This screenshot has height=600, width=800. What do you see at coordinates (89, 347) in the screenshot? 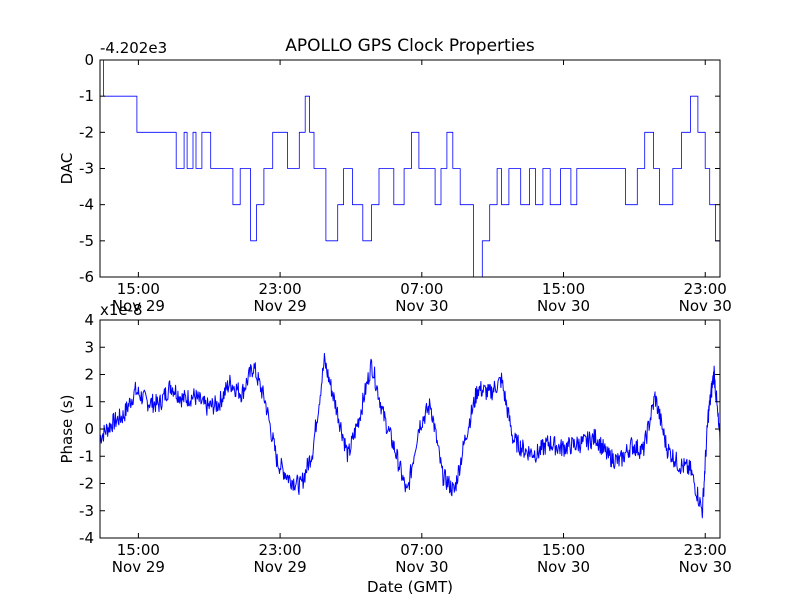
I see `y-tick-label: 3` at bounding box center [89, 347].